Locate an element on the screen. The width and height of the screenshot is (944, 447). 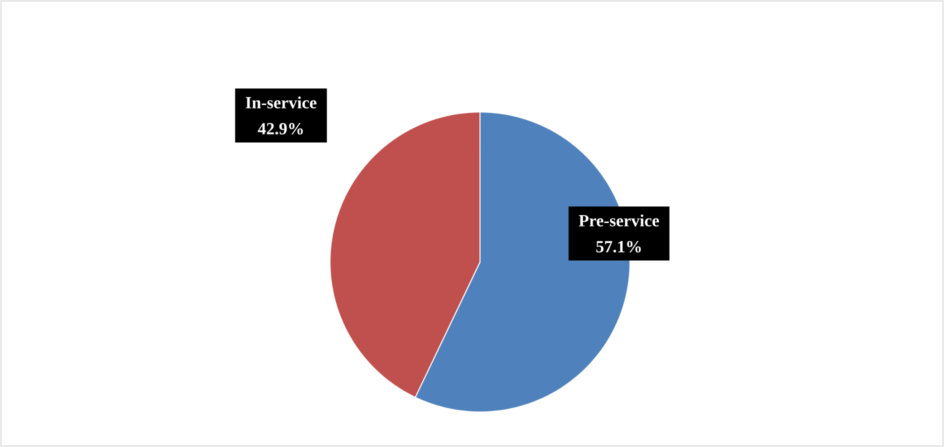
slice-label: Pre-service is located at coordinates (619, 220).